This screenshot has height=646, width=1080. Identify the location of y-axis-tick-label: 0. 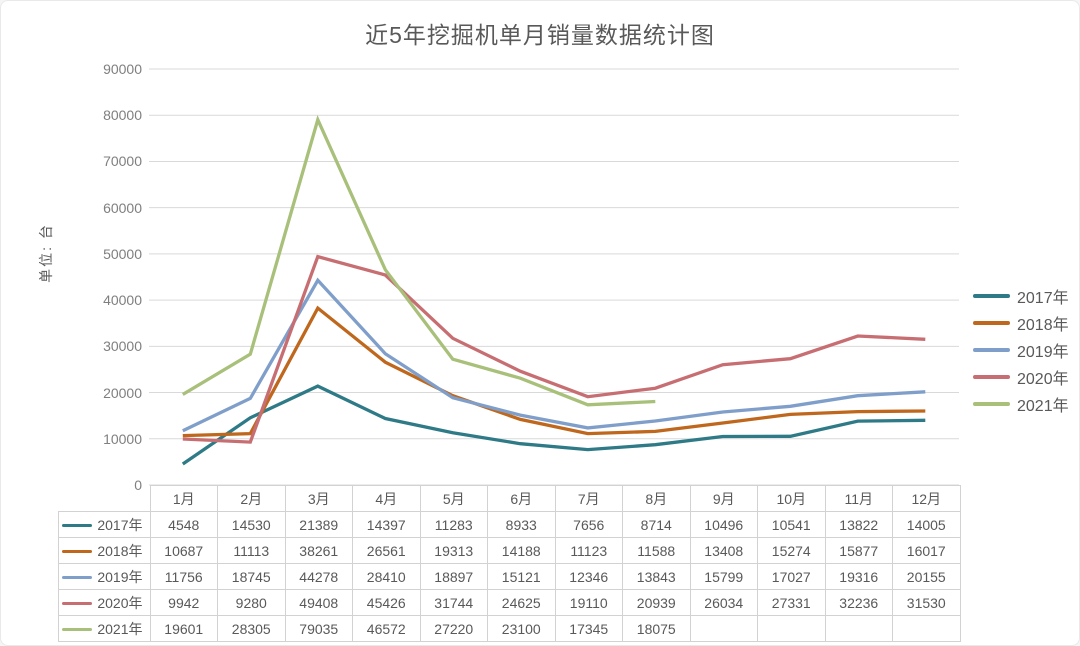
(138, 485).